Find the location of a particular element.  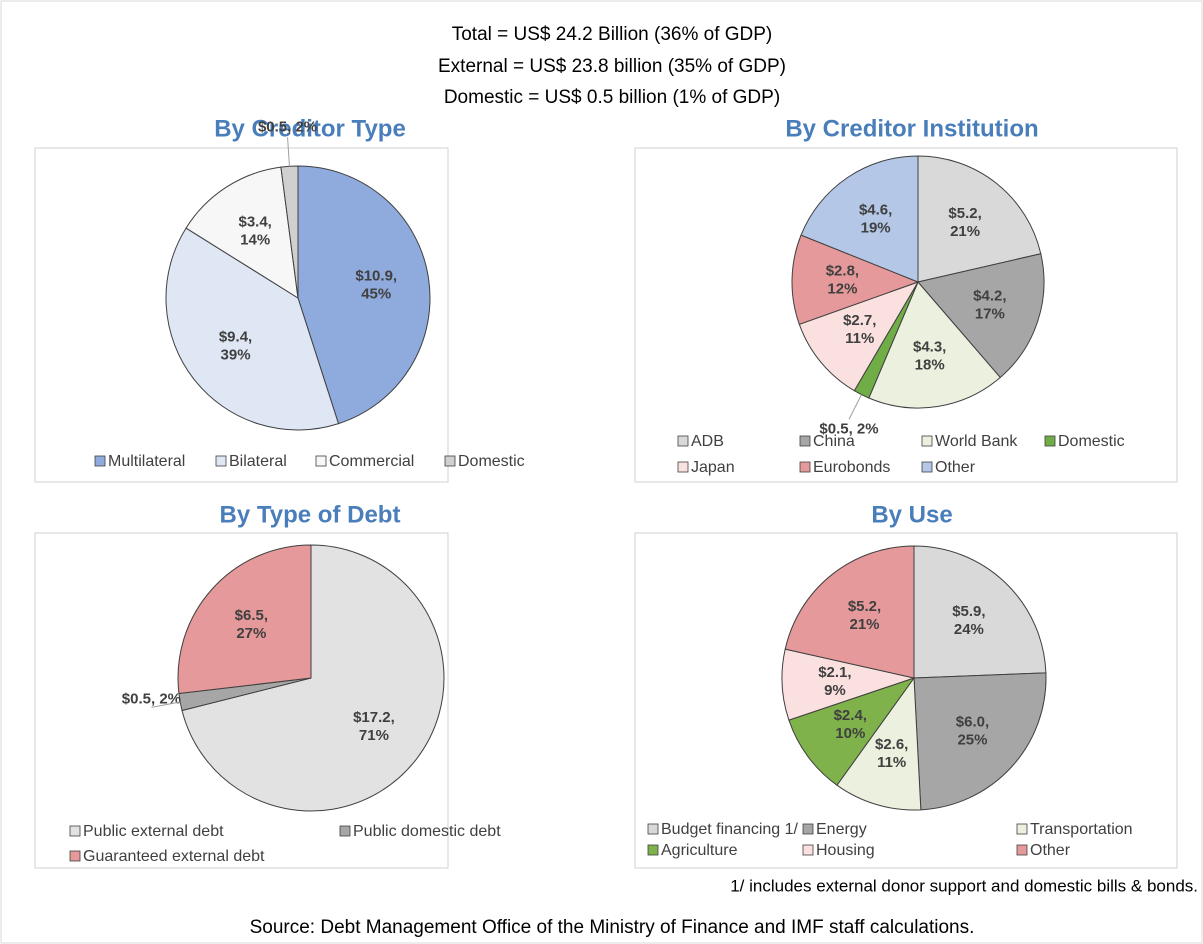

data-label: $2.6, 11% is located at coordinates (891, 753).